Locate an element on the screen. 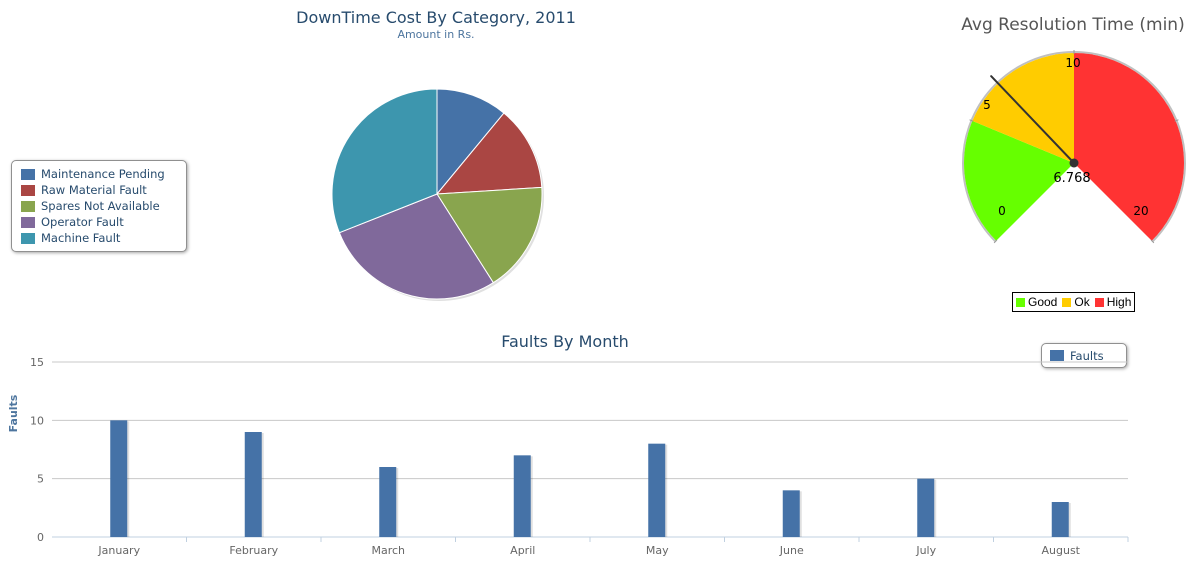 This screenshot has width=1191, height=584. bar-july is located at coordinates (926, 507).